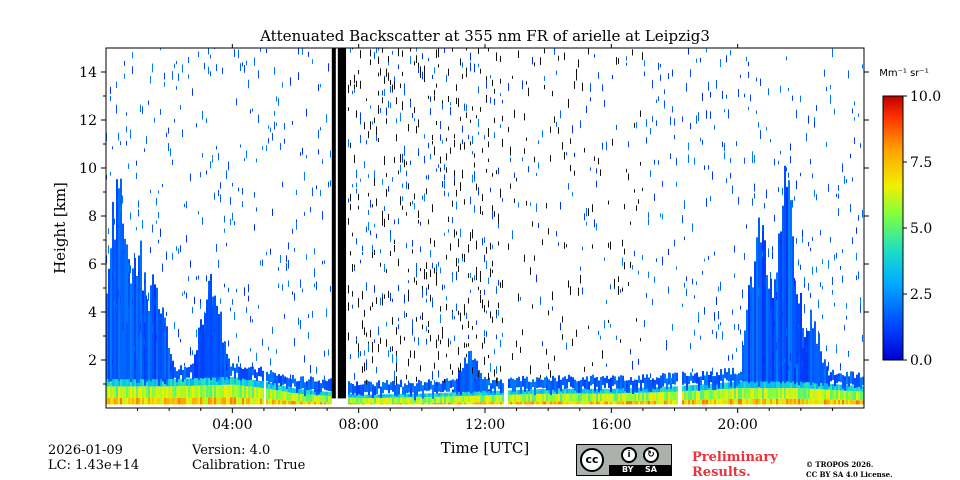  I want to click on x-tick-label: 04:00, so click(232, 425).